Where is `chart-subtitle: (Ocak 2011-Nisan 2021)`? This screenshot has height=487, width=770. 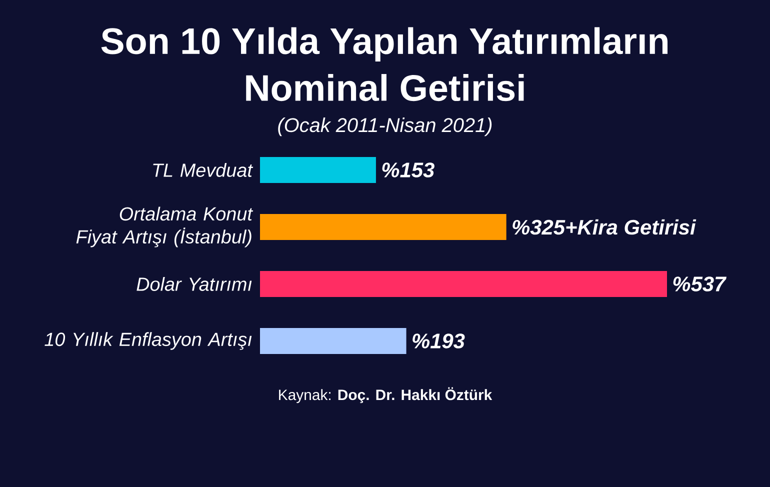 chart-subtitle: (Ocak 2011-Nisan 2021) is located at coordinates (385, 127).